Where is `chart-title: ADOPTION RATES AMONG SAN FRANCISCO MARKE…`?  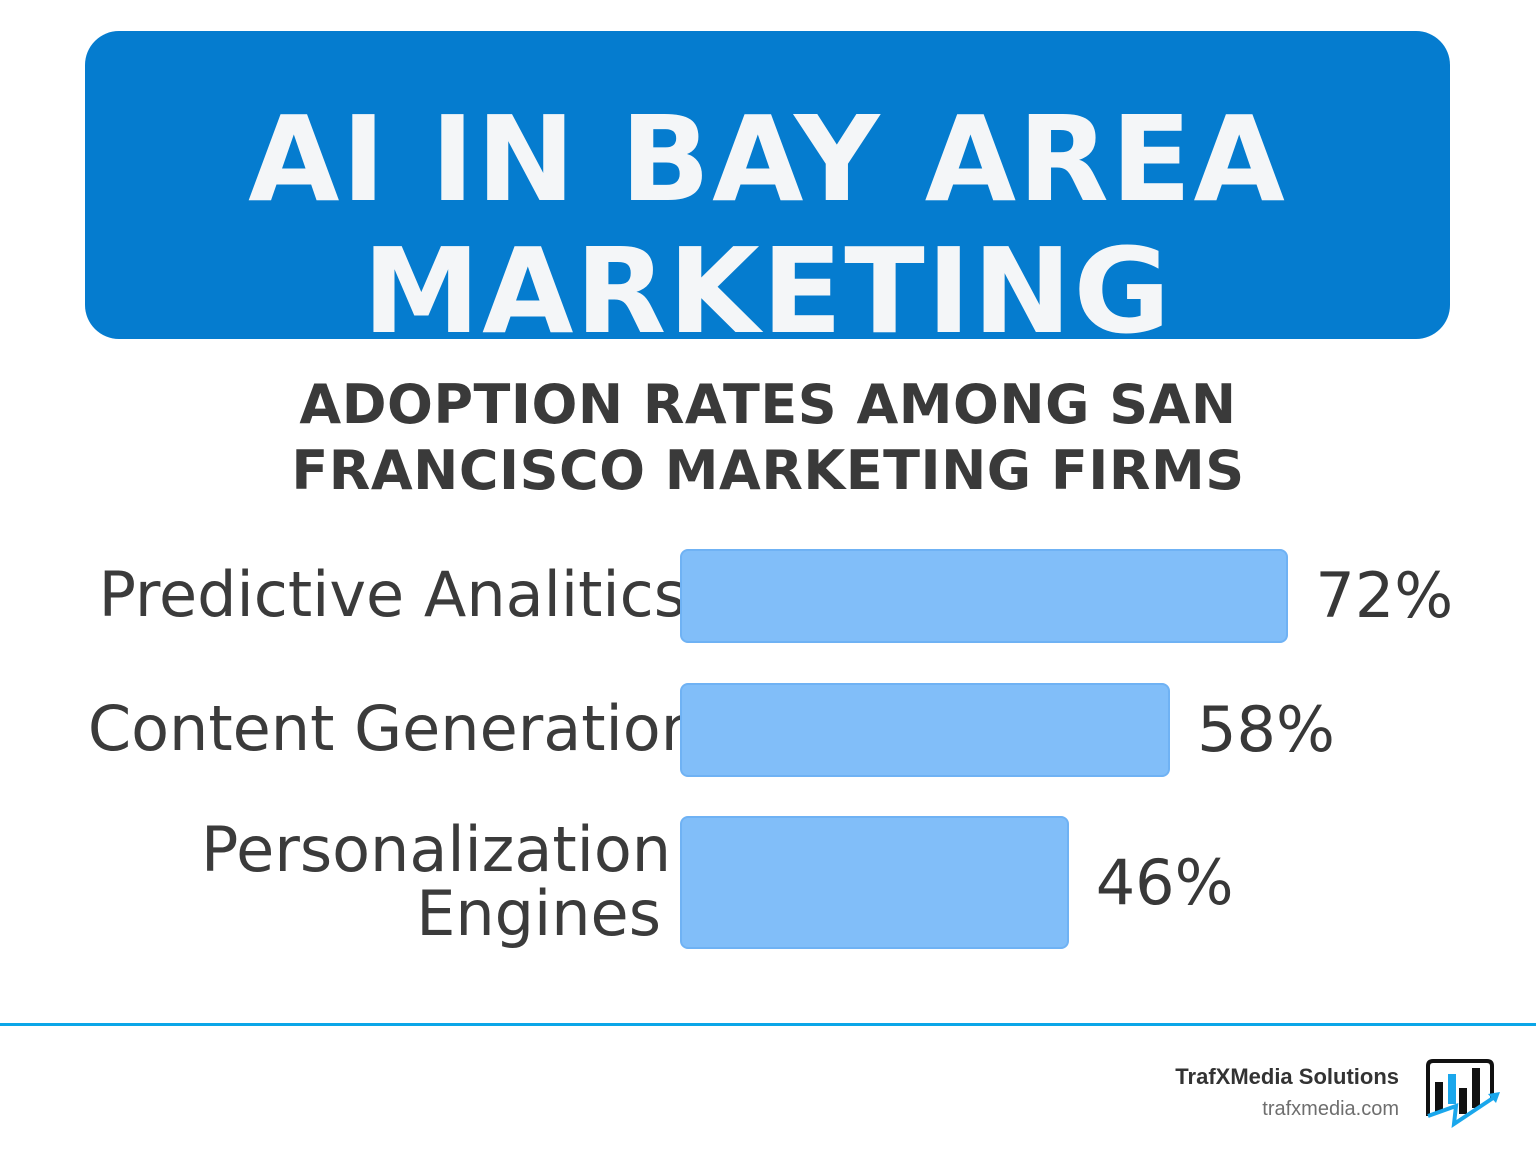
chart-title: ADOPTION RATES AMONG SAN FRANCISCO MARKE… is located at coordinates (768, 437).